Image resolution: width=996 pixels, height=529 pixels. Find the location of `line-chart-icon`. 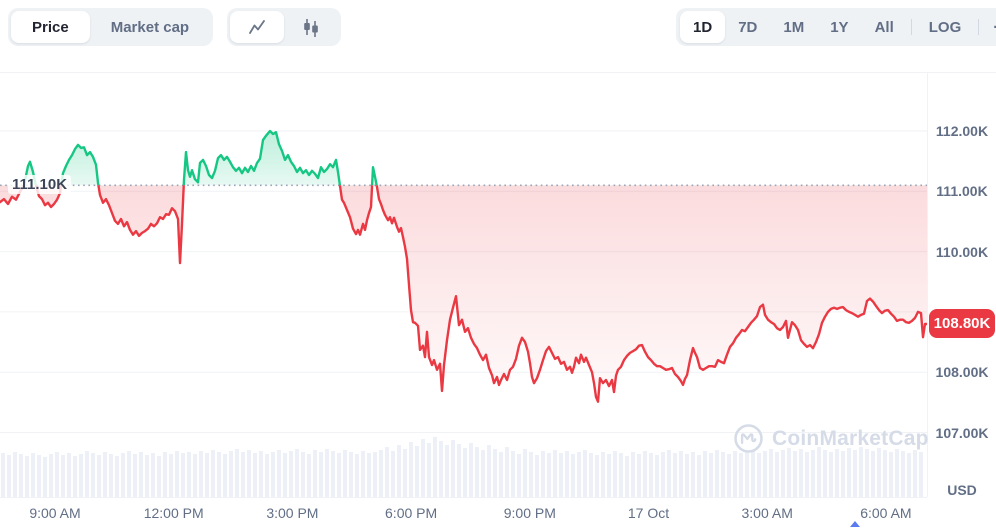

line-chart-icon is located at coordinates (257, 27).